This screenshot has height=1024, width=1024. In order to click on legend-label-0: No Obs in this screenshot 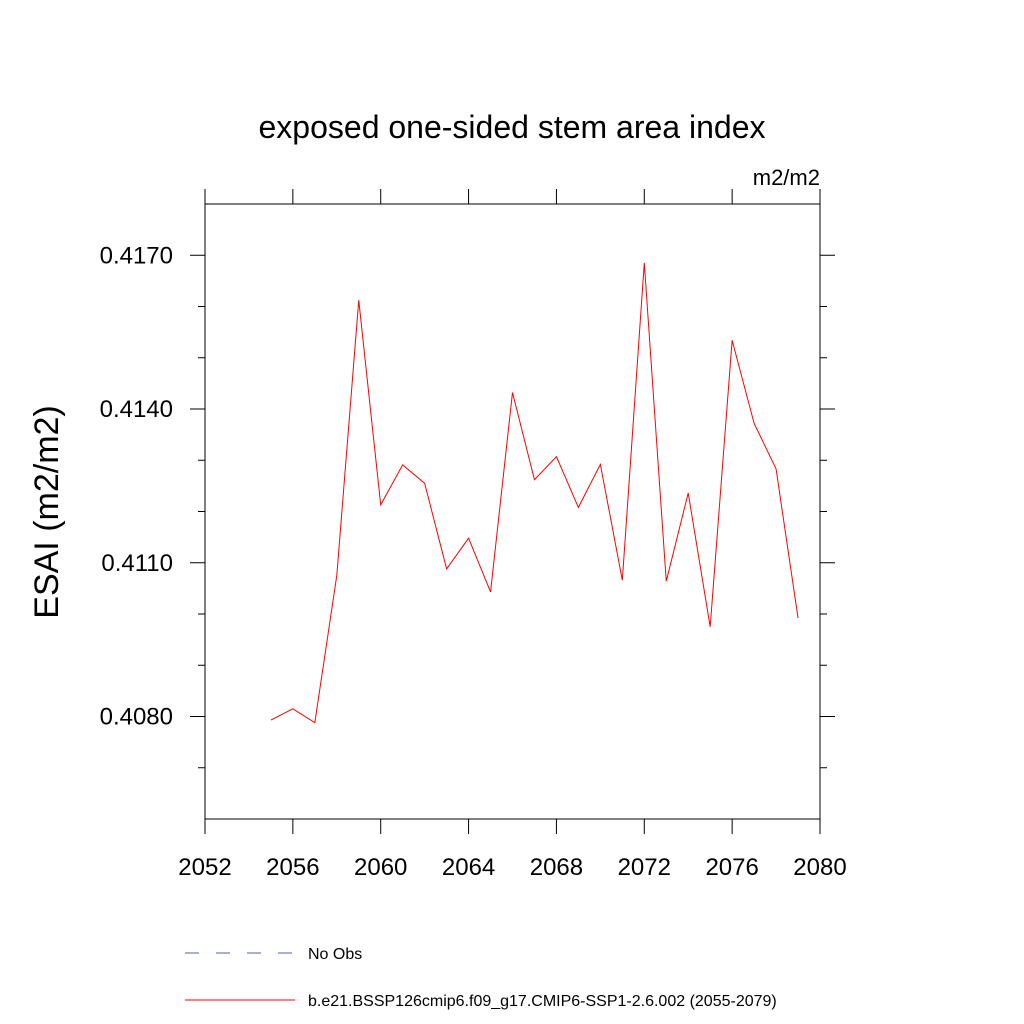, I will do `click(335, 954)`.